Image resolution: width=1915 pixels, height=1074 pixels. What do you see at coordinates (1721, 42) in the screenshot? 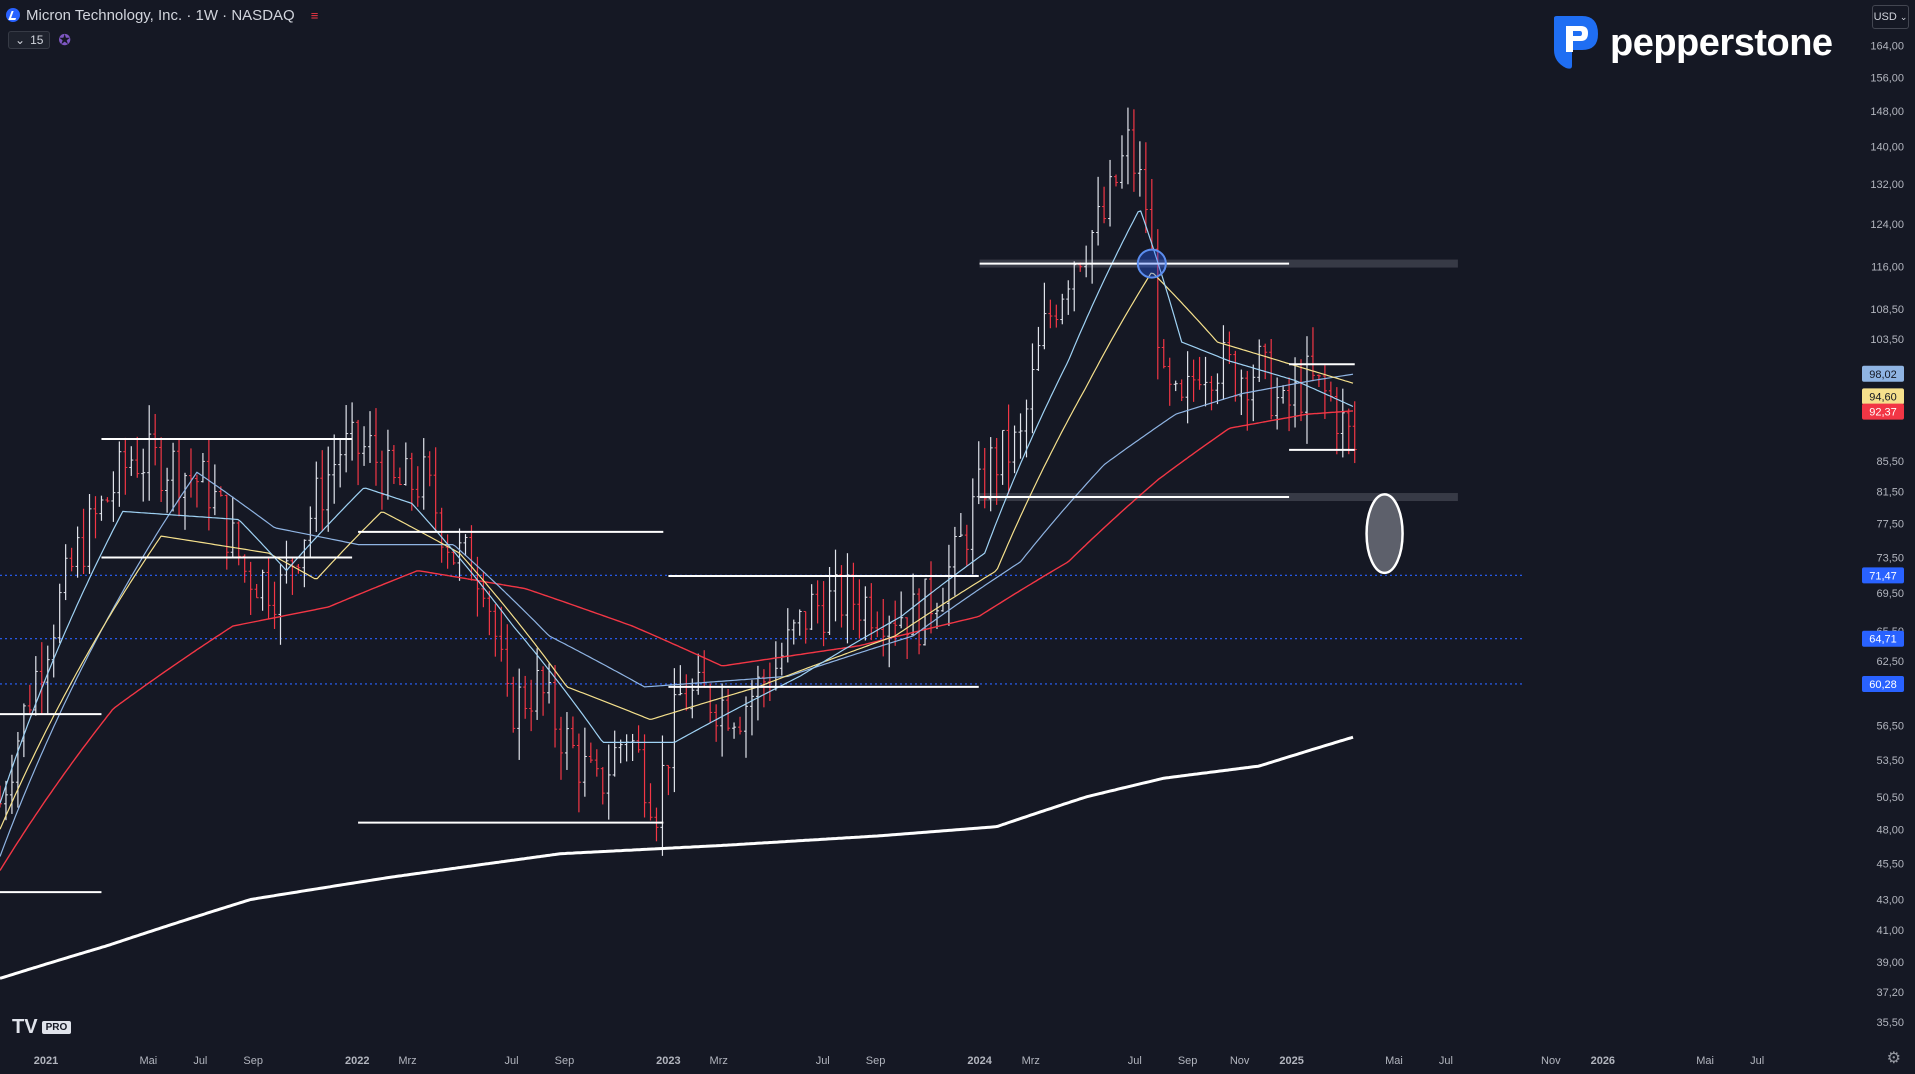
I see `brand-name: pepperstone` at bounding box center [1721, 42].